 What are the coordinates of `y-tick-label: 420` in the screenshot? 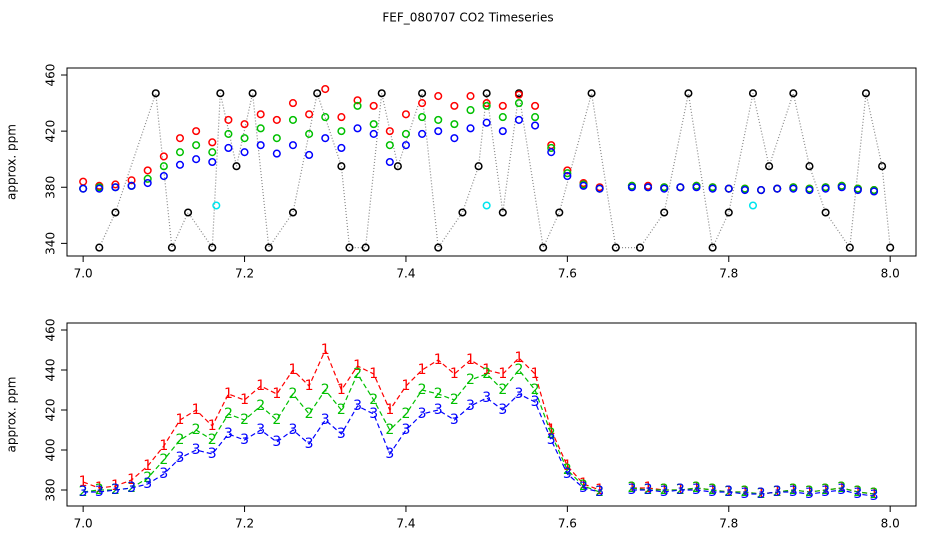 It's located at (51, 410).